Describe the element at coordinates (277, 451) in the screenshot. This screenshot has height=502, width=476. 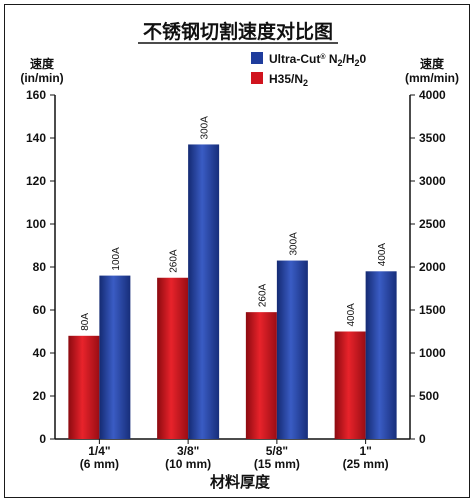
I see `x-tick-label: 5/8"` at that location.